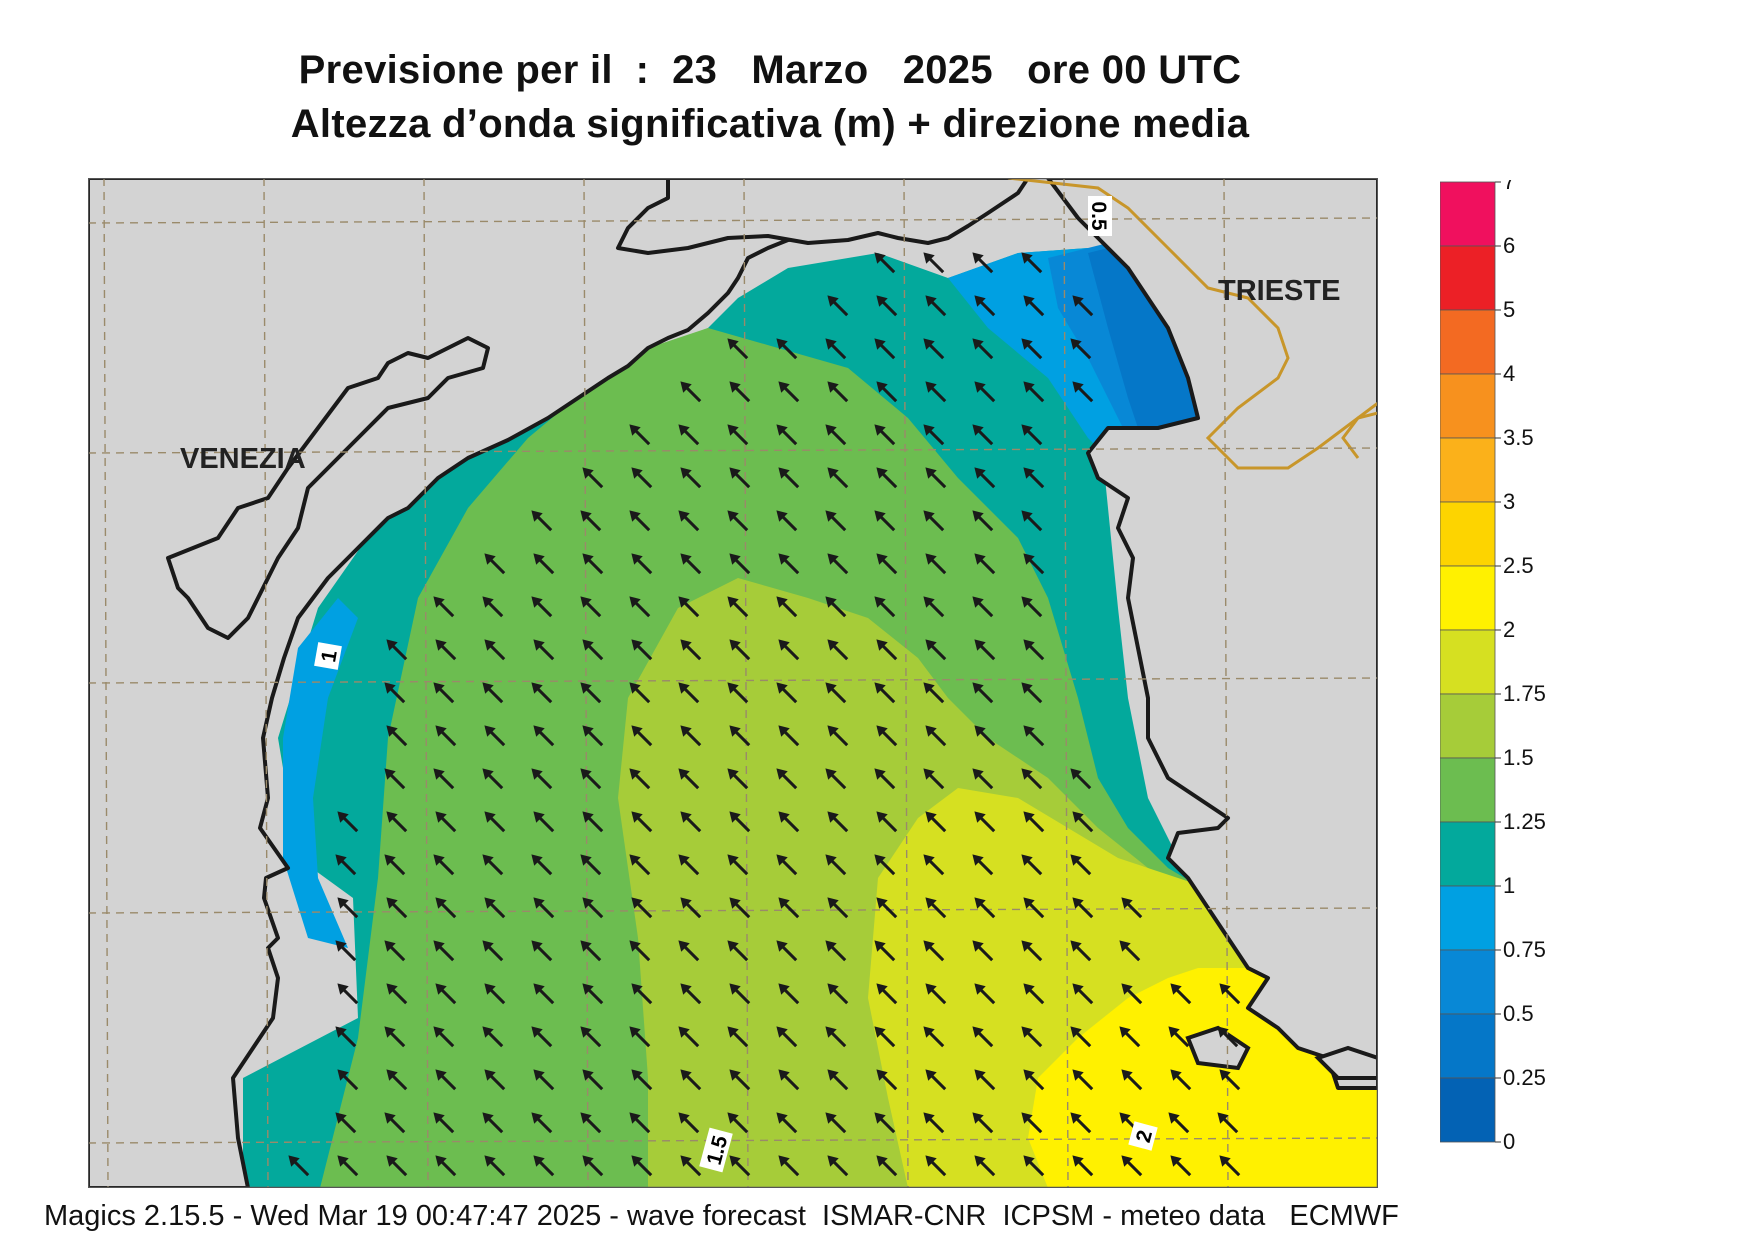 The image size is (1755, 1242). I want to click on contour-label-0.5: 0.5, so click(1099, 216).